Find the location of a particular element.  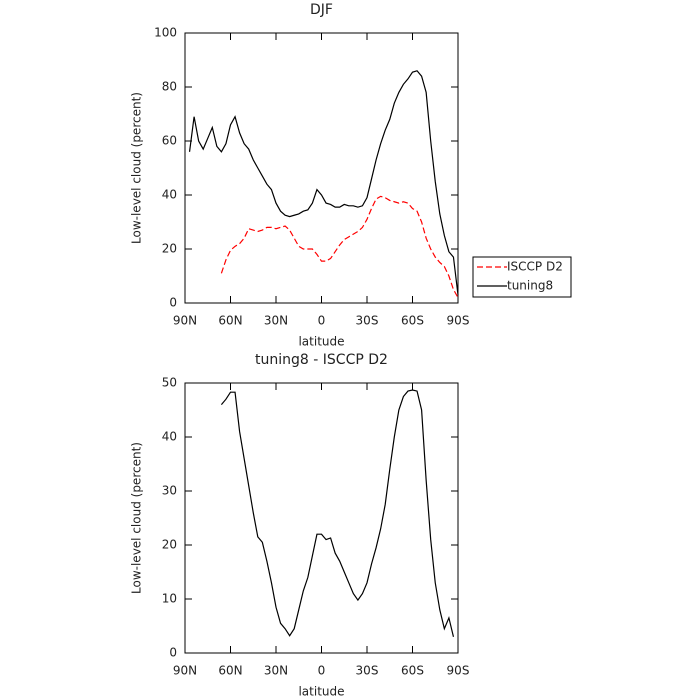

chart-title: DJF is located at coordinates (321, 10).